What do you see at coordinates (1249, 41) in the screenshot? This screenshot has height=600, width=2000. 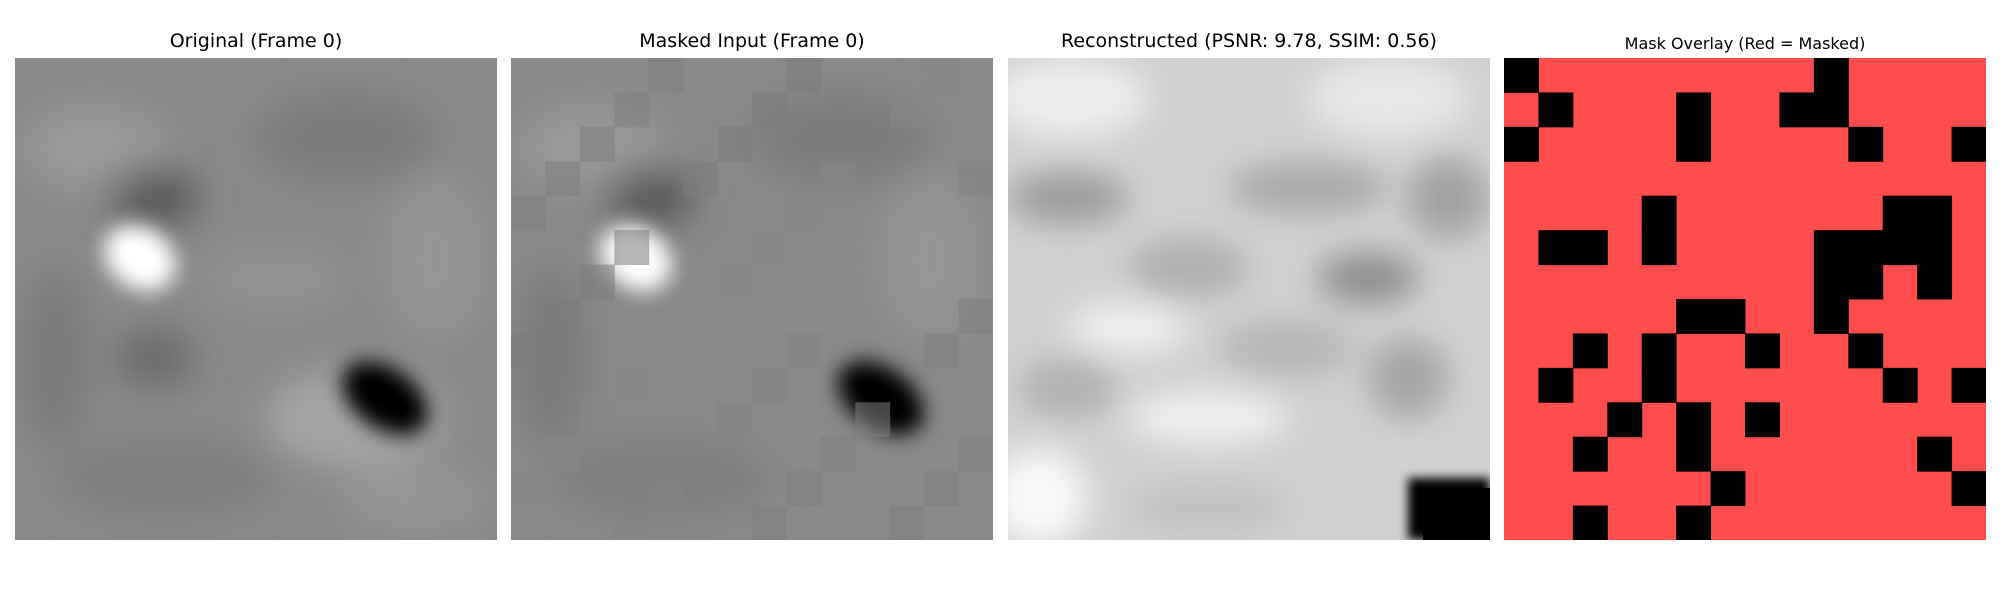 I see `panel-title-reconstructed: Reconstructed (PSNR: 9.78, SSIM: 0.56)` at bounding box center [1249, 41].